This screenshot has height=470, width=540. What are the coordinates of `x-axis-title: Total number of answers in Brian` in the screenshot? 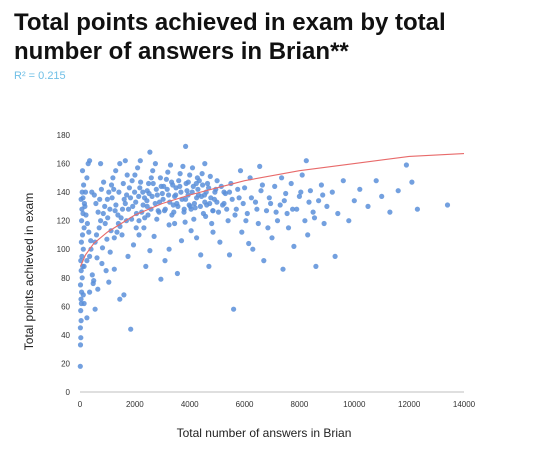 It's located at (264, 433).